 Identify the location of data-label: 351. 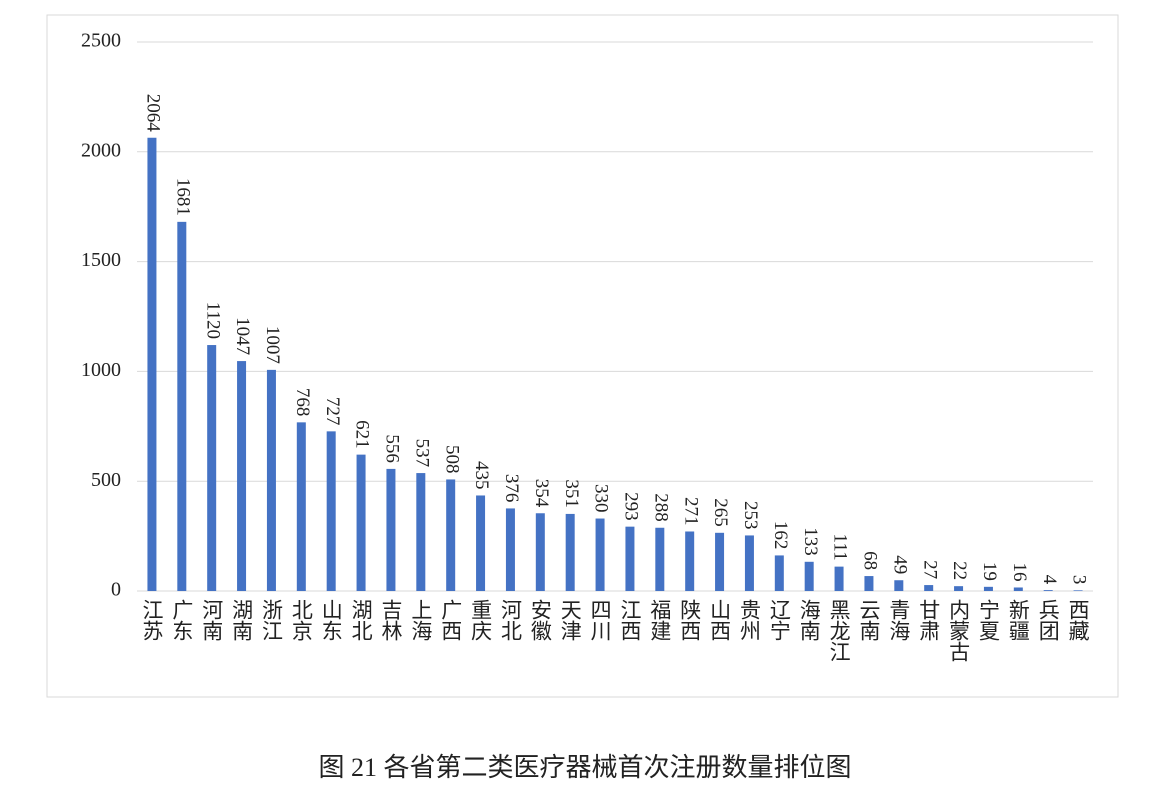
(571, 493).